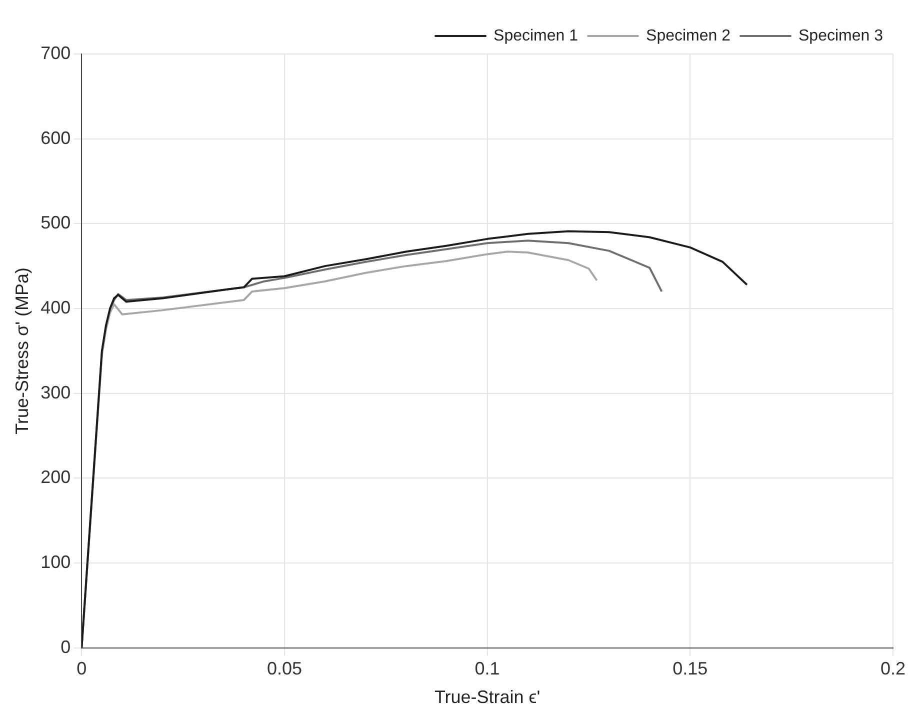 The image size is (923, 723). What do you see at coordinates (536, 35) in the screenshot?
I see `legend-label: Specimen 1` at bounding box center [536, 35].